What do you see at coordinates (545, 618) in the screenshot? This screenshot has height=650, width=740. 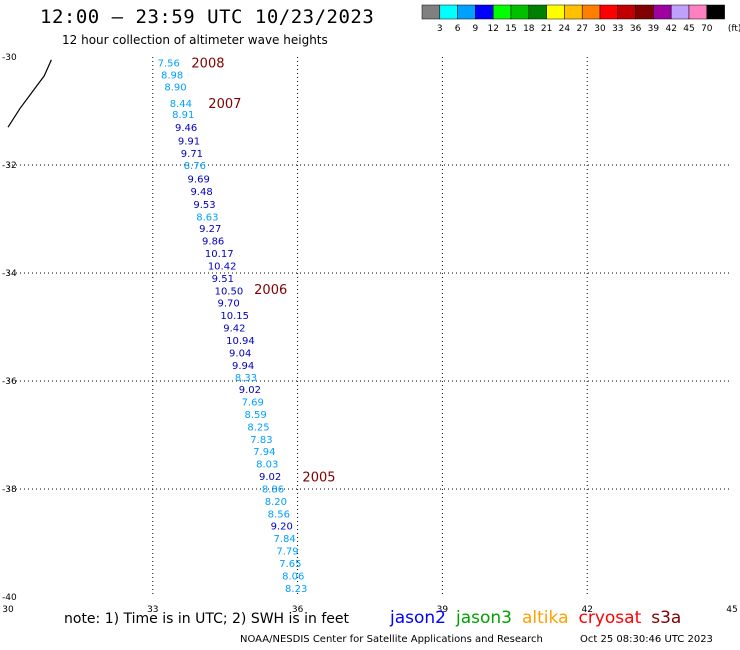 I see `satellite-name: altika` at bounding box center [545, 618].